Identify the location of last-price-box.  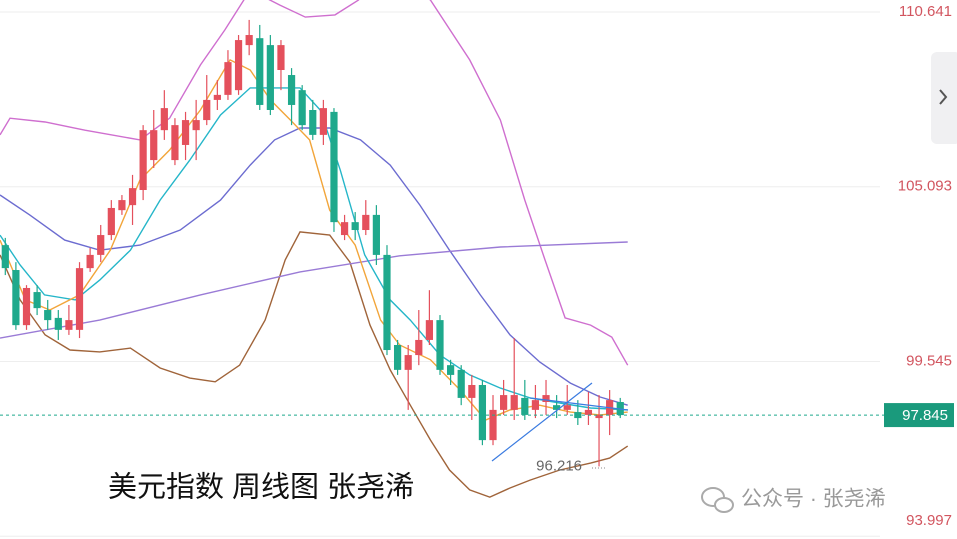
(919, 415).